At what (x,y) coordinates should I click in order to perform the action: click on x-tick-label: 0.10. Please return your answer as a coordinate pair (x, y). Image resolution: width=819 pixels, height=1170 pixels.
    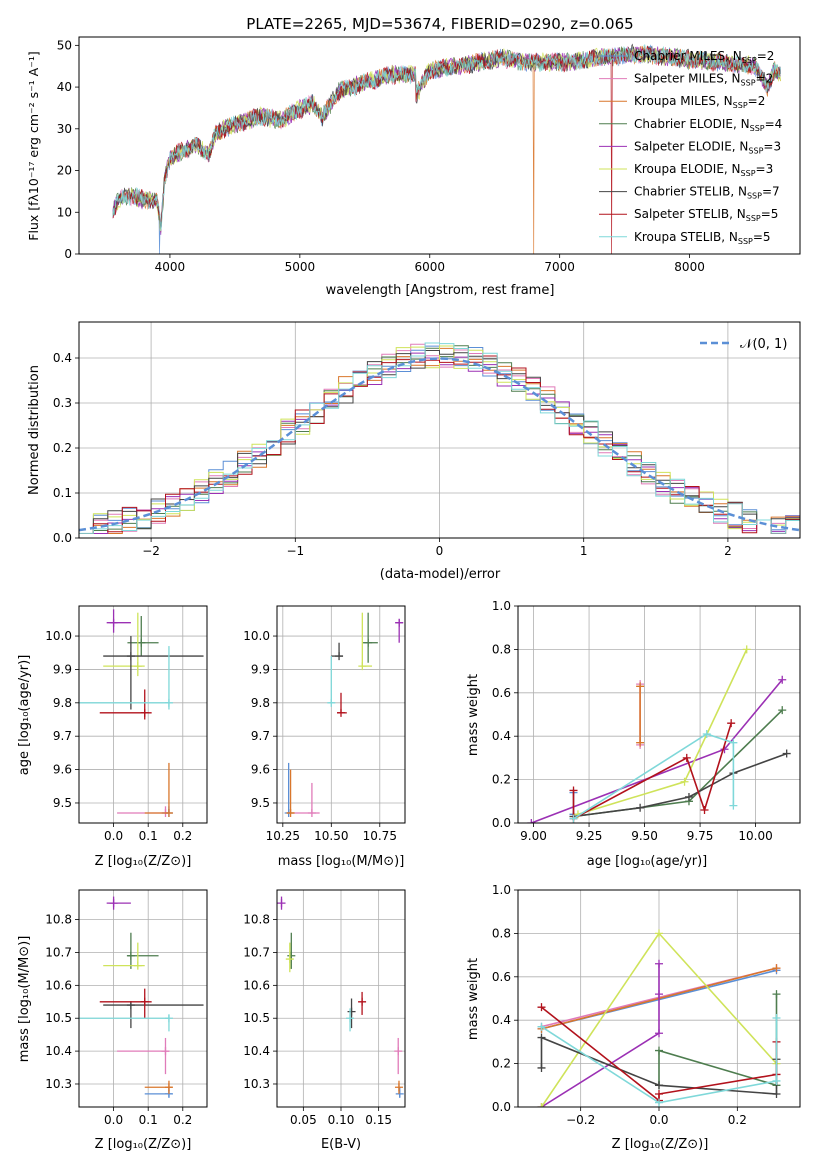
    Looking at the image, I should click on (341, 1120).